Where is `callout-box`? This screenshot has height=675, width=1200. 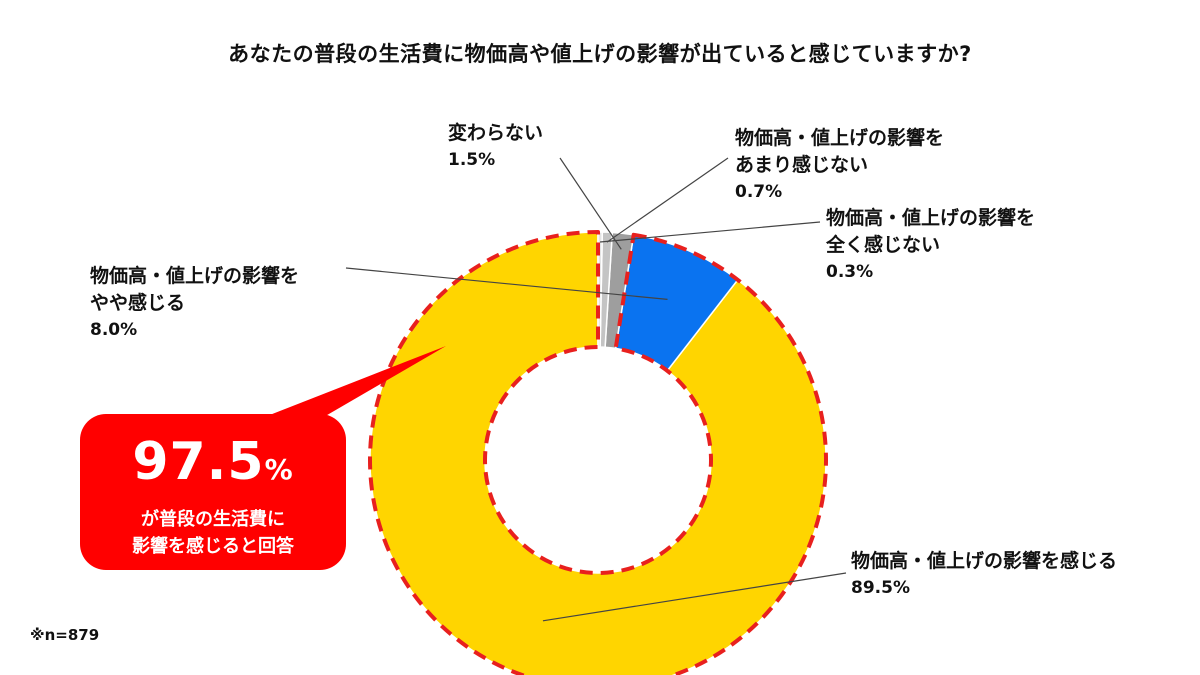 callout-box is located at coordinates (213, 492).